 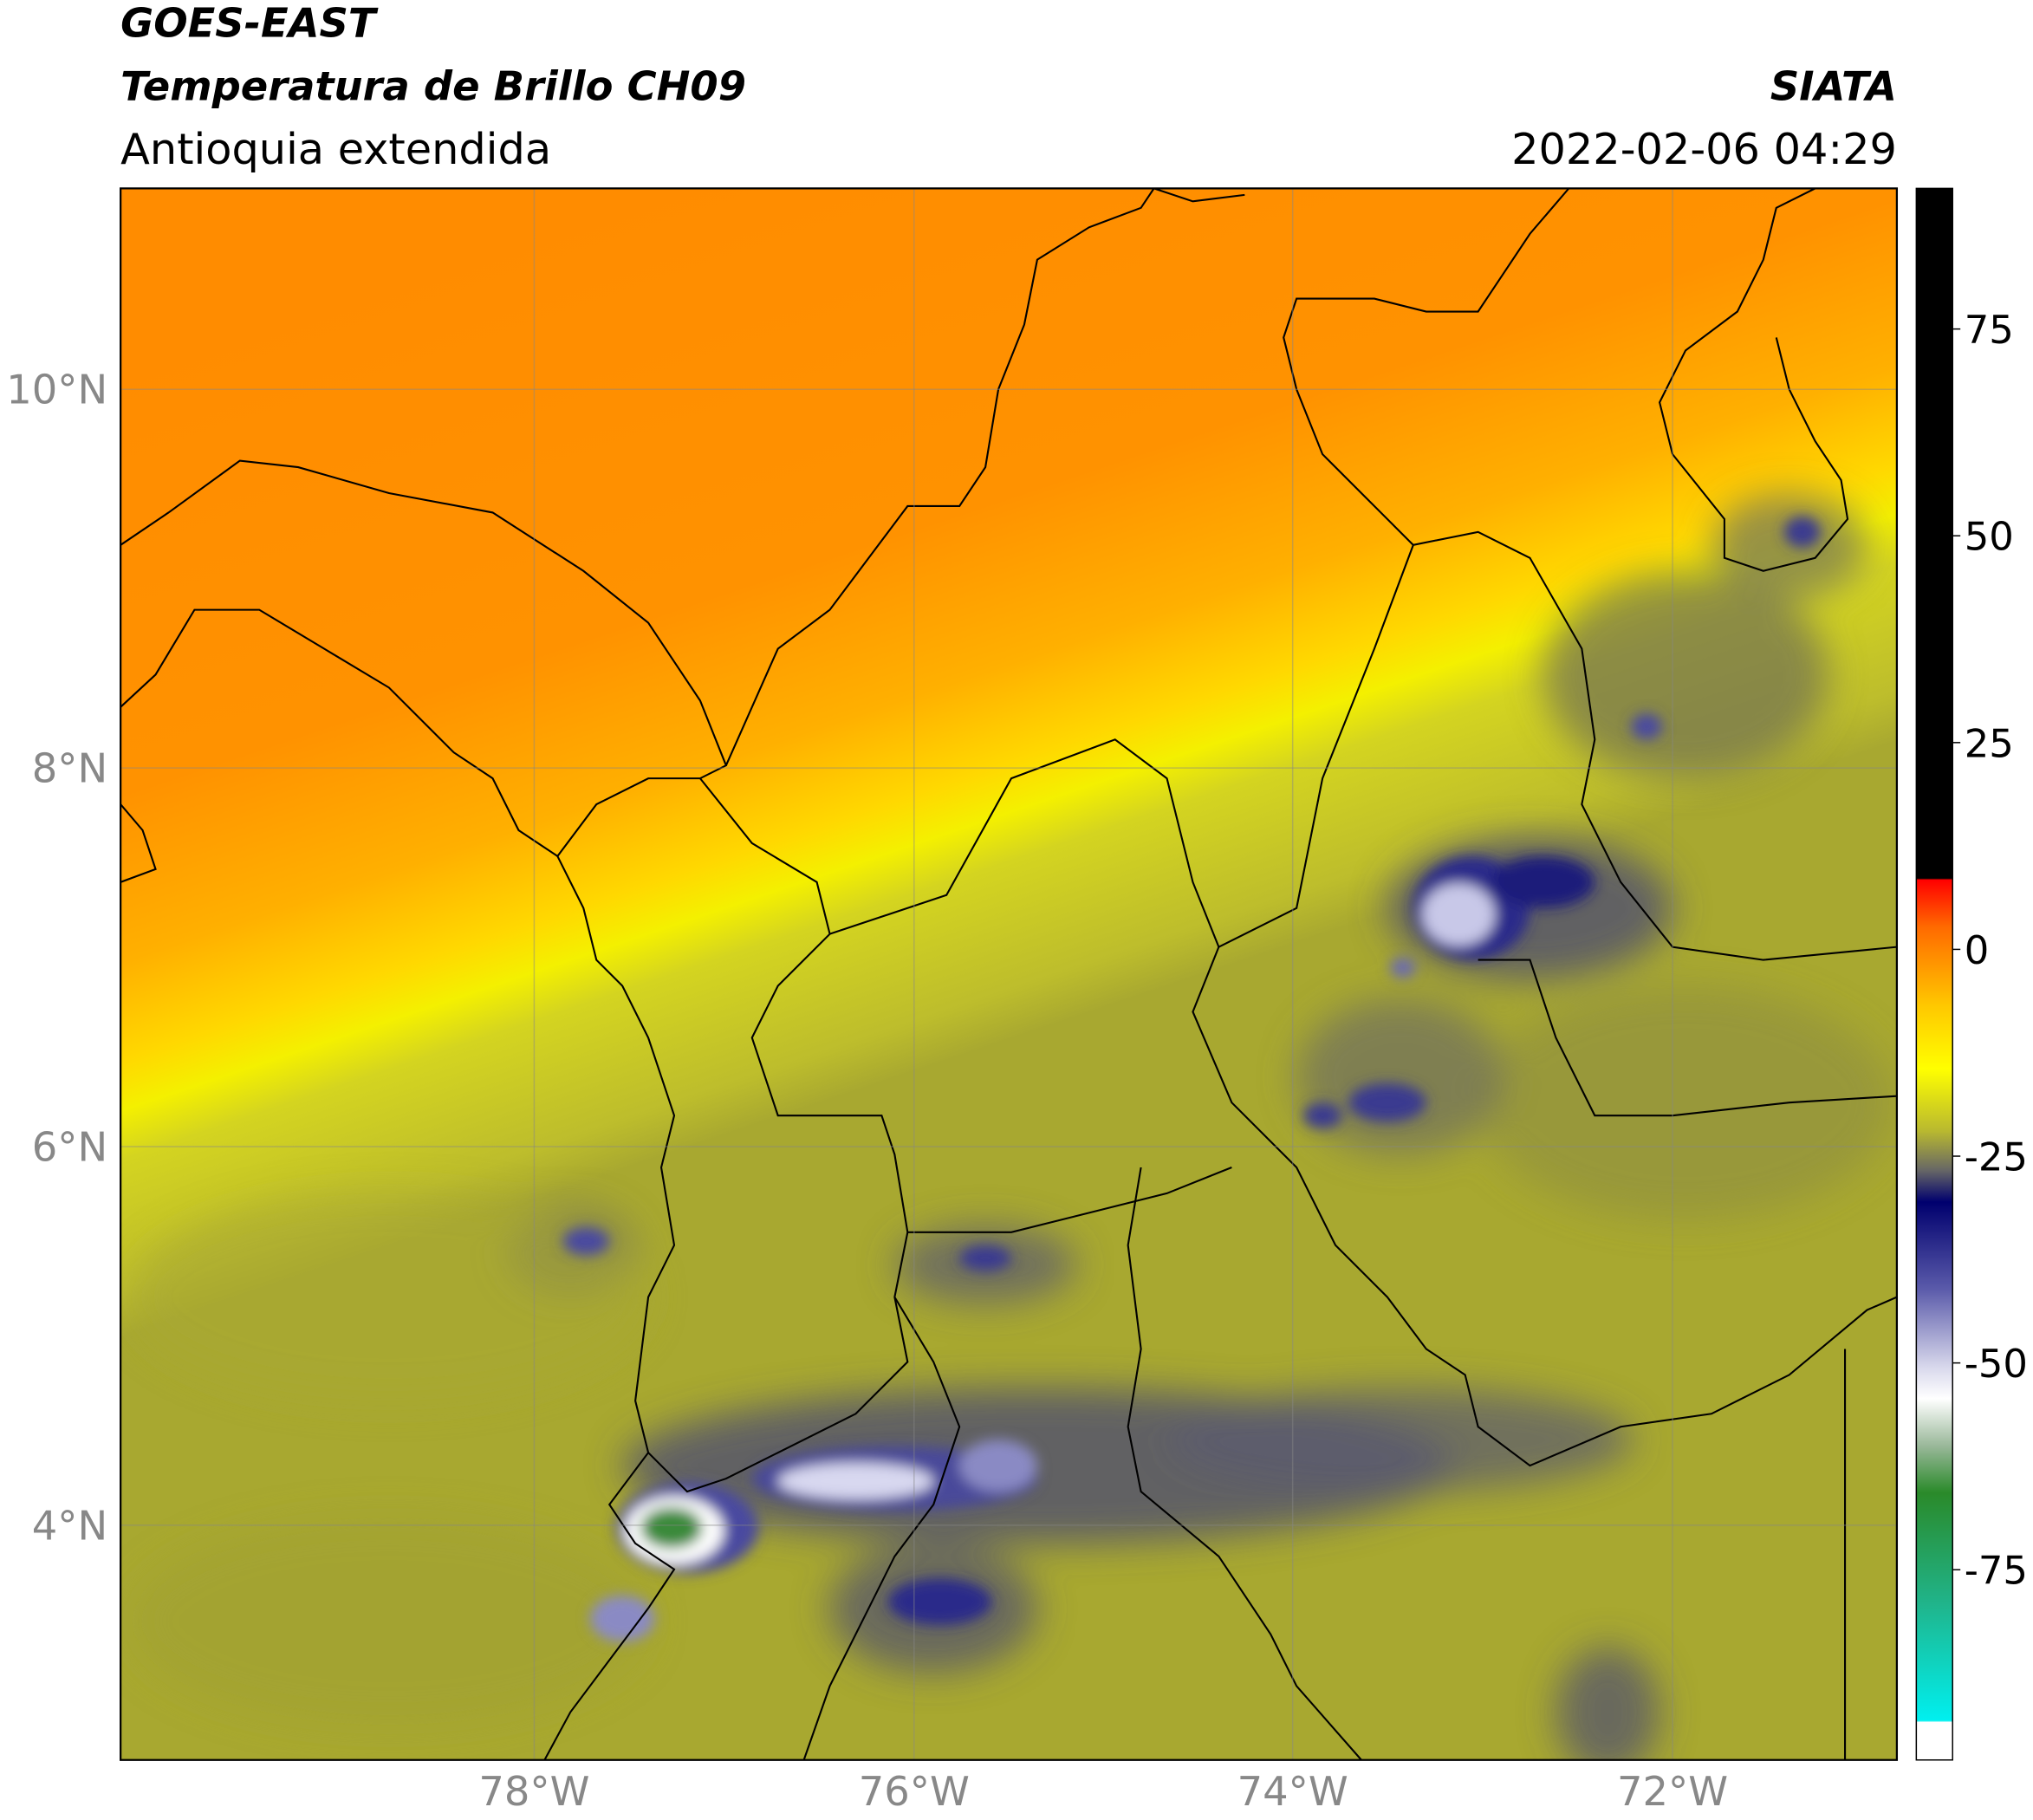 What do you see at coordinates (1833, 86) in the screenshot?
I see `title-agency: SIATA` at bounding box center [1833, 86].